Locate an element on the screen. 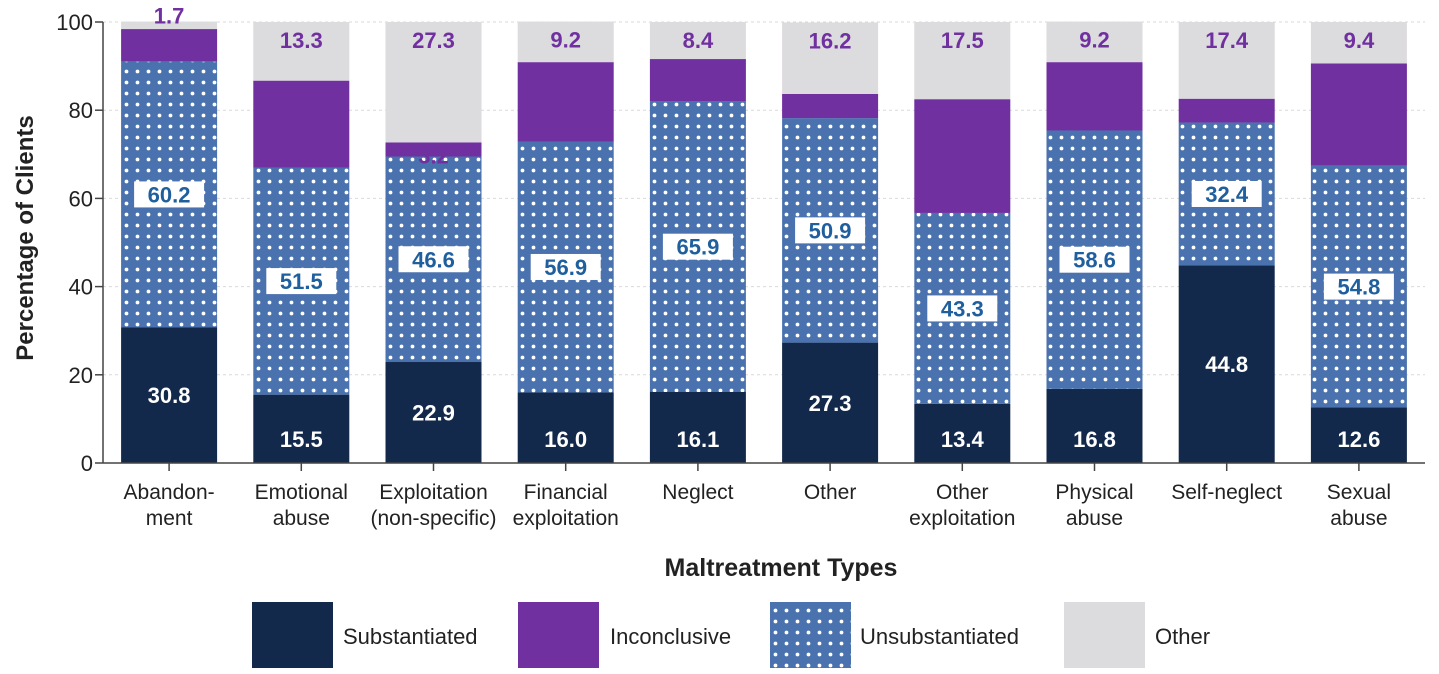  data-label-unsubstantiated: 56.9 is located at coordinates (565, 267).